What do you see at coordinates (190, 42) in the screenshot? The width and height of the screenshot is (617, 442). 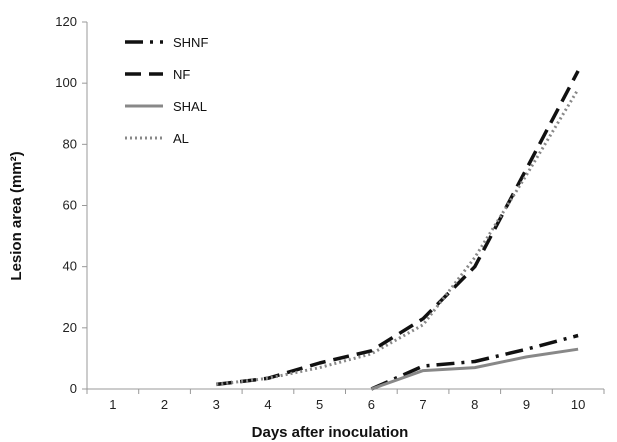 I see `legend-label-shnf: SHNF` at bounding box center [190, 42].